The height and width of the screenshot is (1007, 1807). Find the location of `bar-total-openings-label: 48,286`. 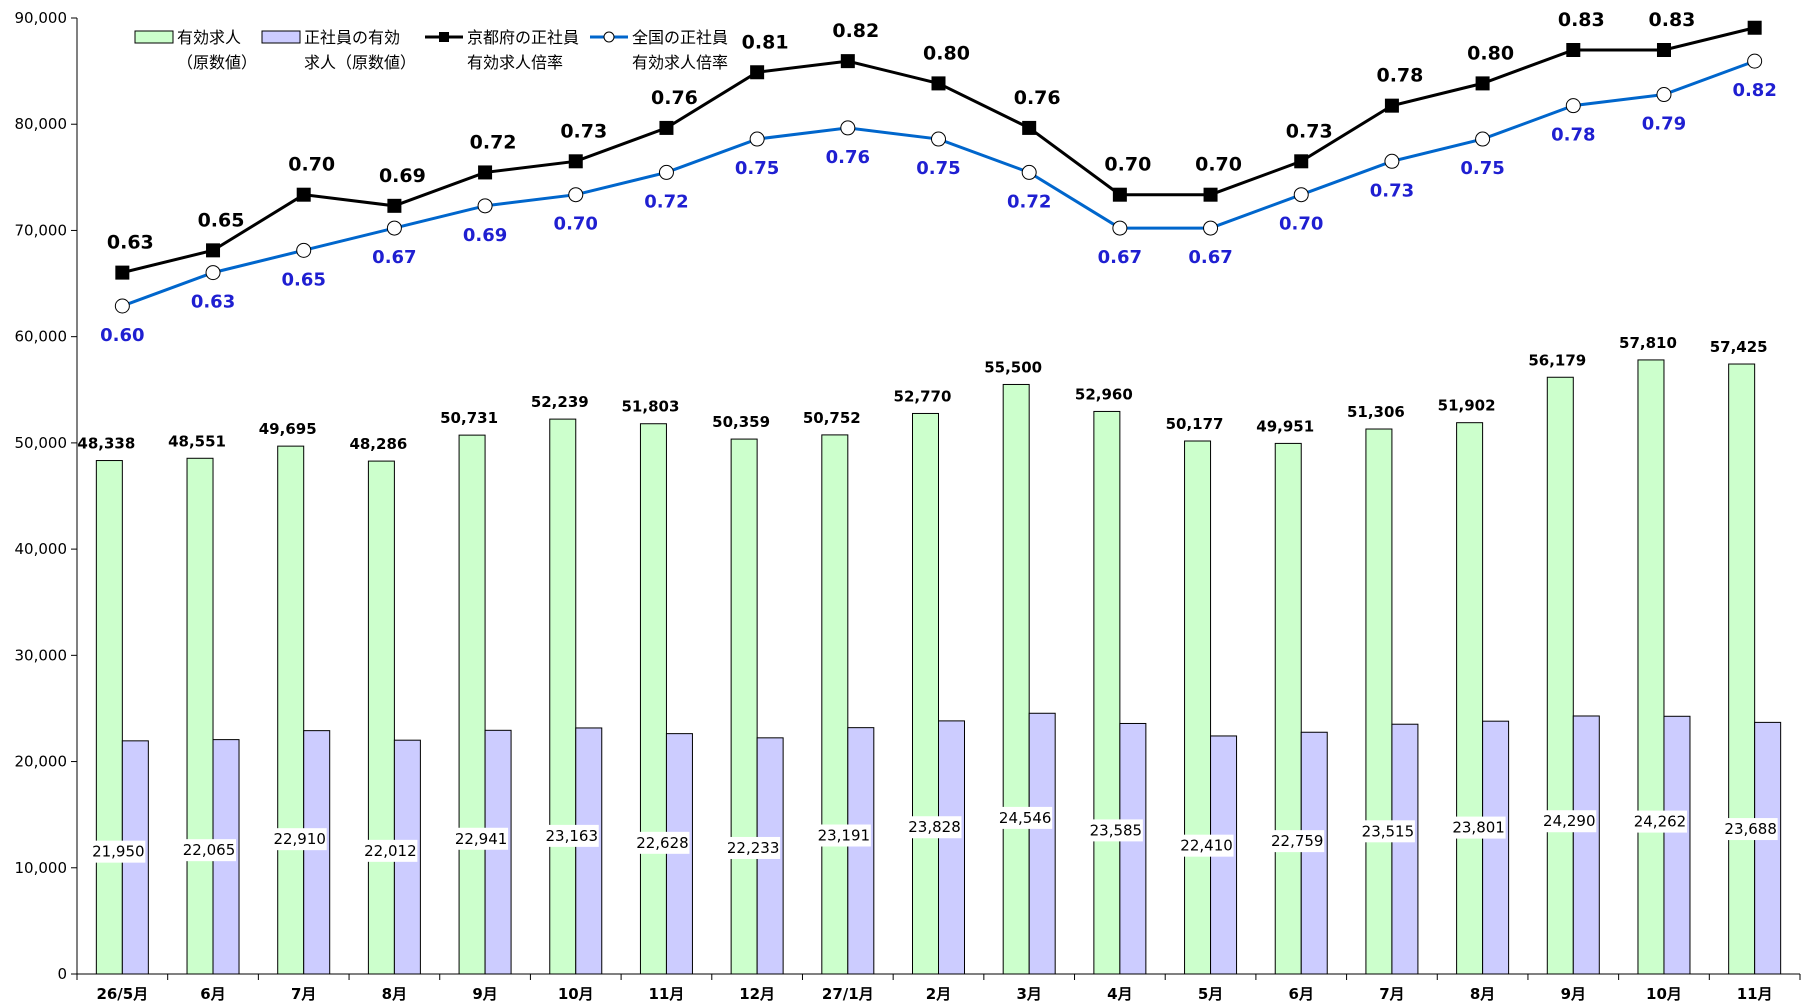

bar-total-openings-label: 48,286 is located at coordinates (378, 444).